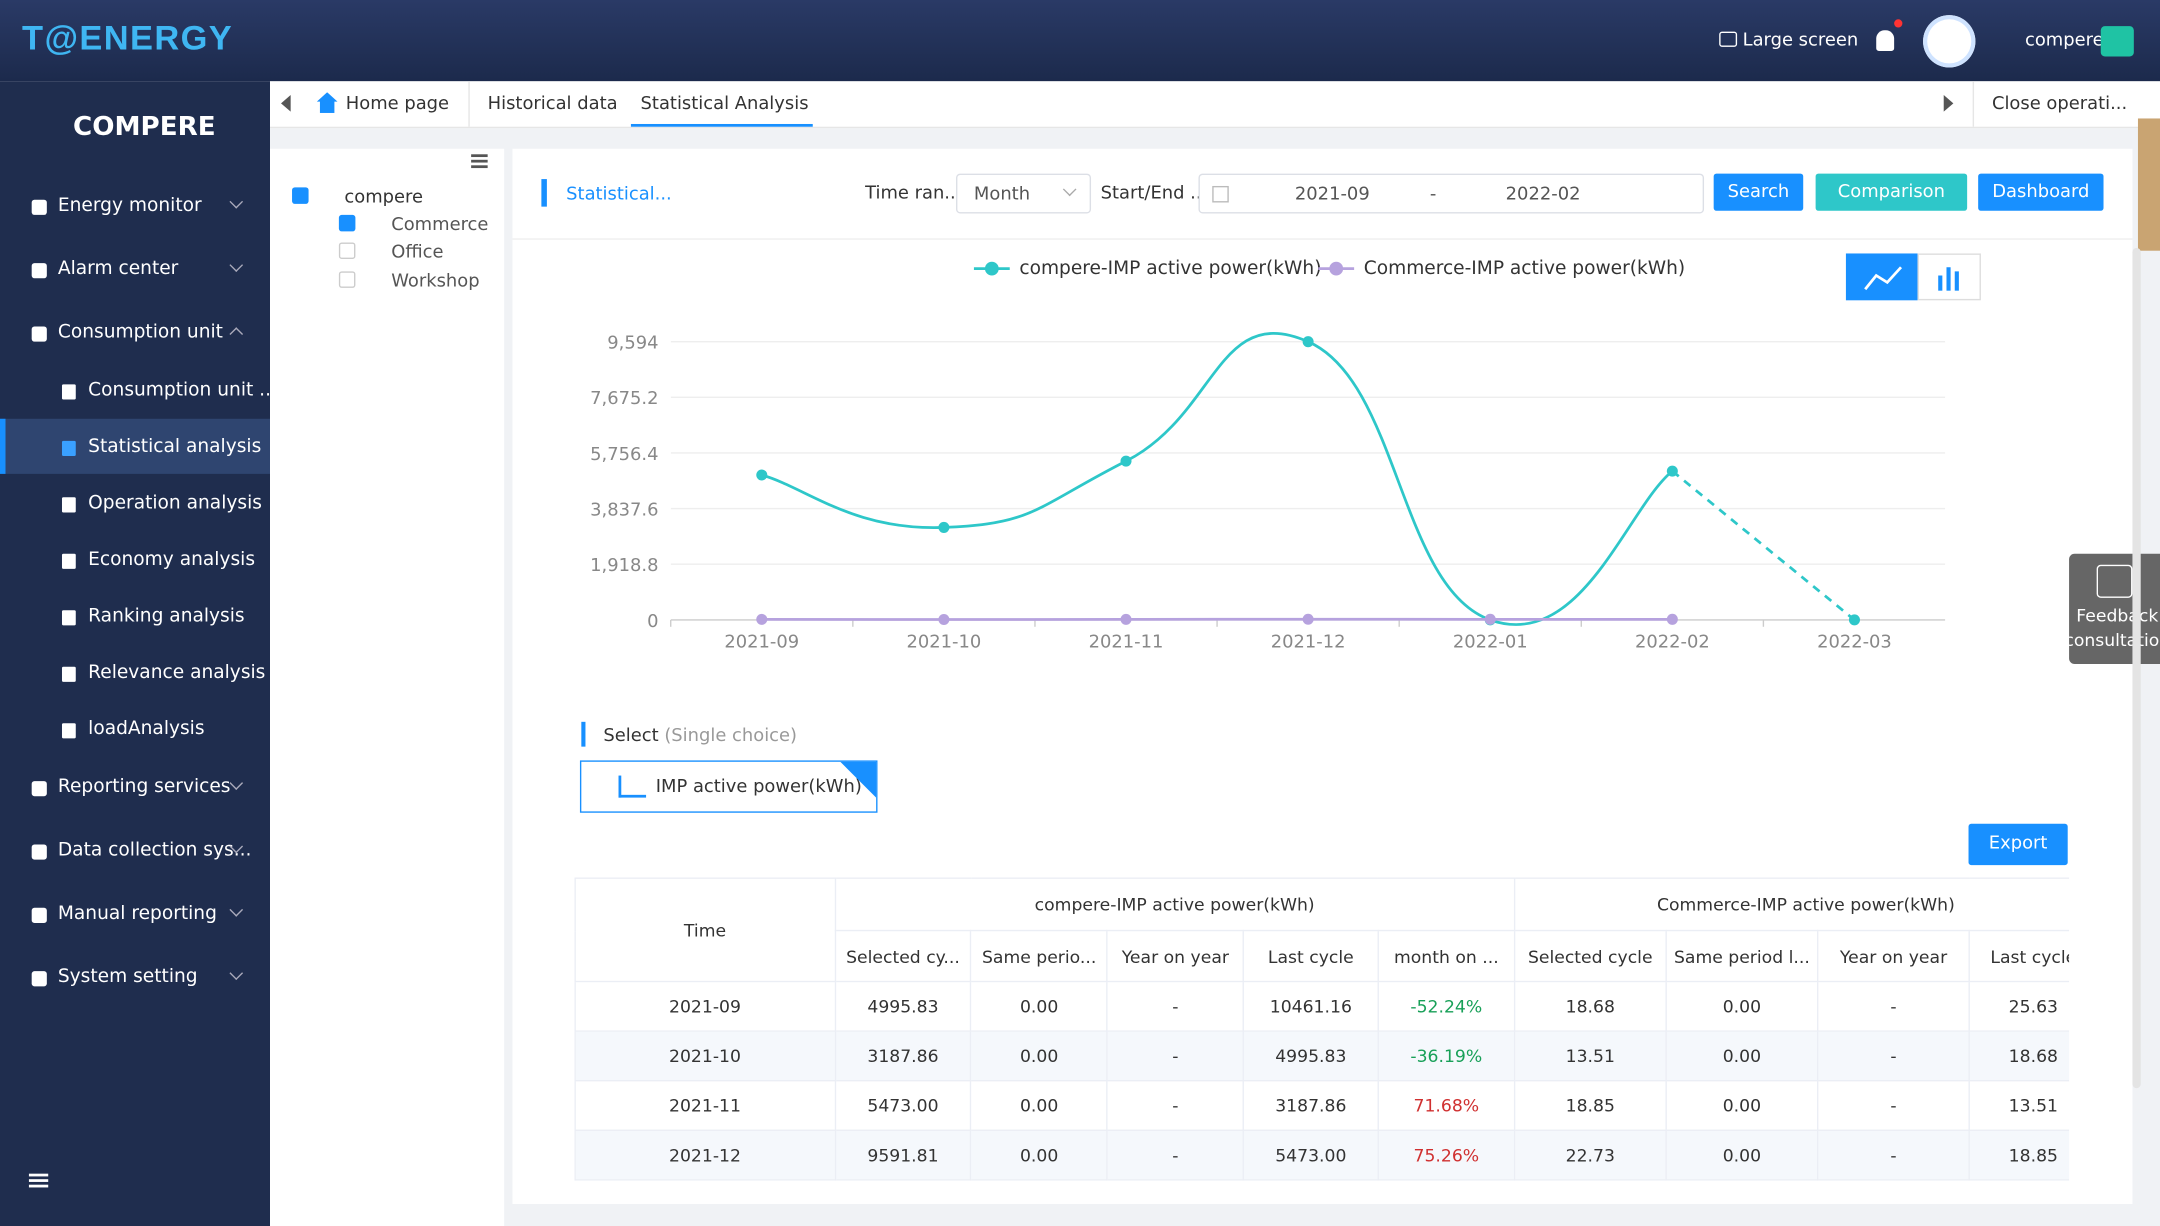  I want to click on menu-item: Alarm center, so click(118, 268).